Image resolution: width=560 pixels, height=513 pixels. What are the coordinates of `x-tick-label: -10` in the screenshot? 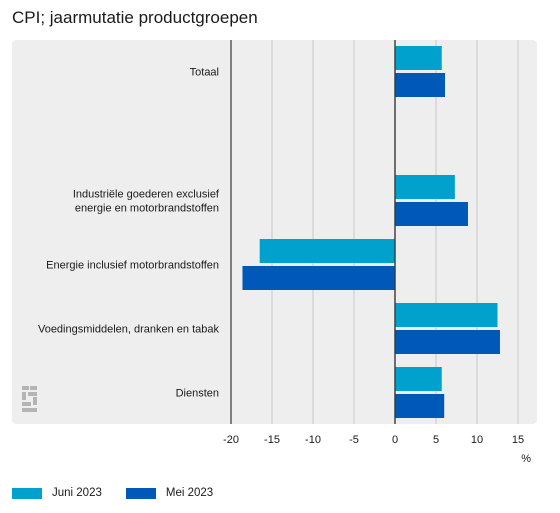 It's located at (313, 440).